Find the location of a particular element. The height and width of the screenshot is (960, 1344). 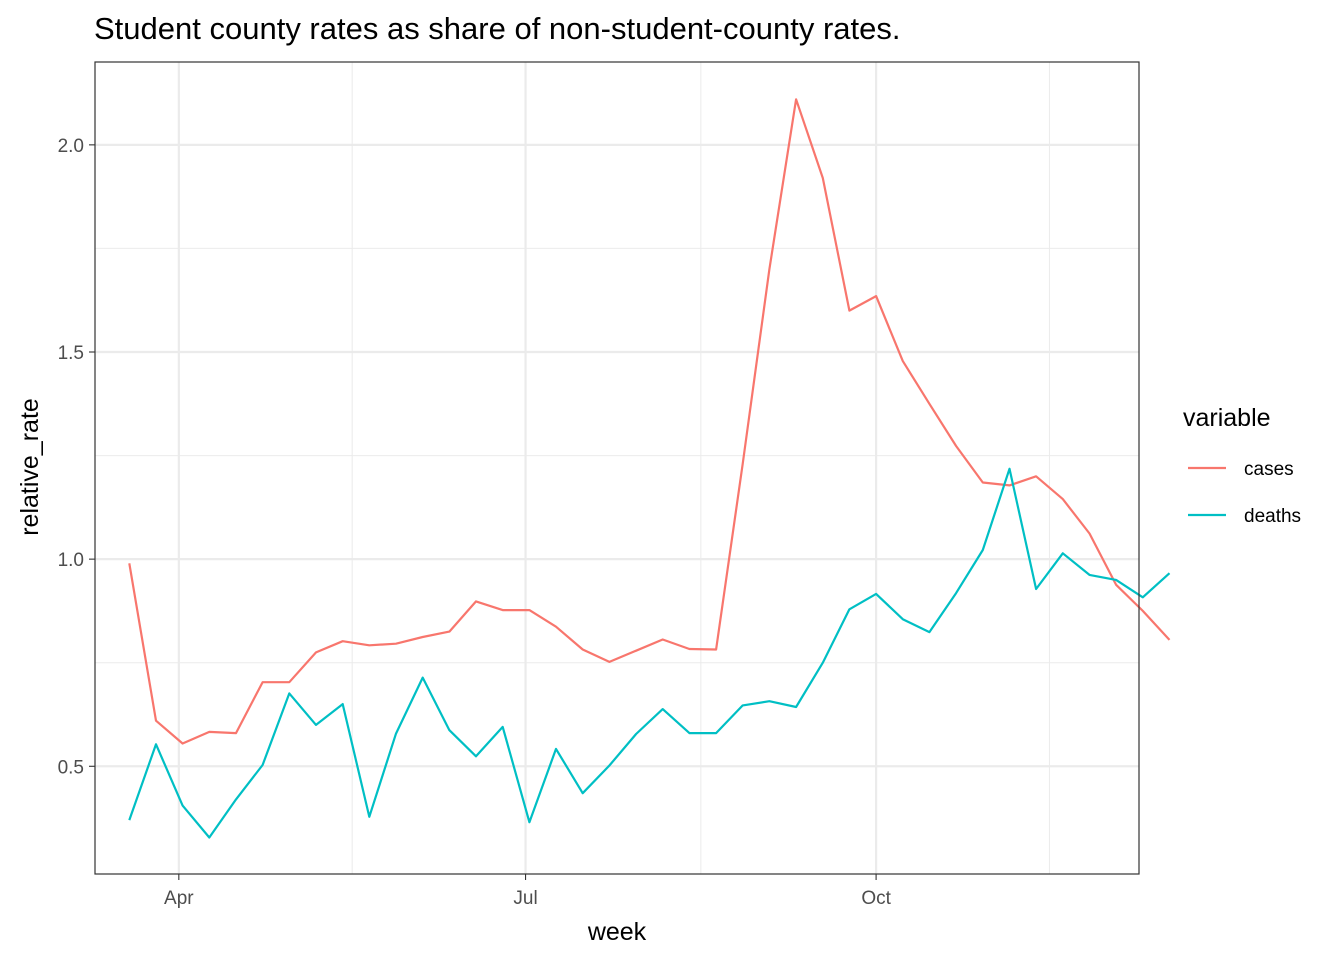

y-tick-label: 0.5 is located at coordinates (71, 767).